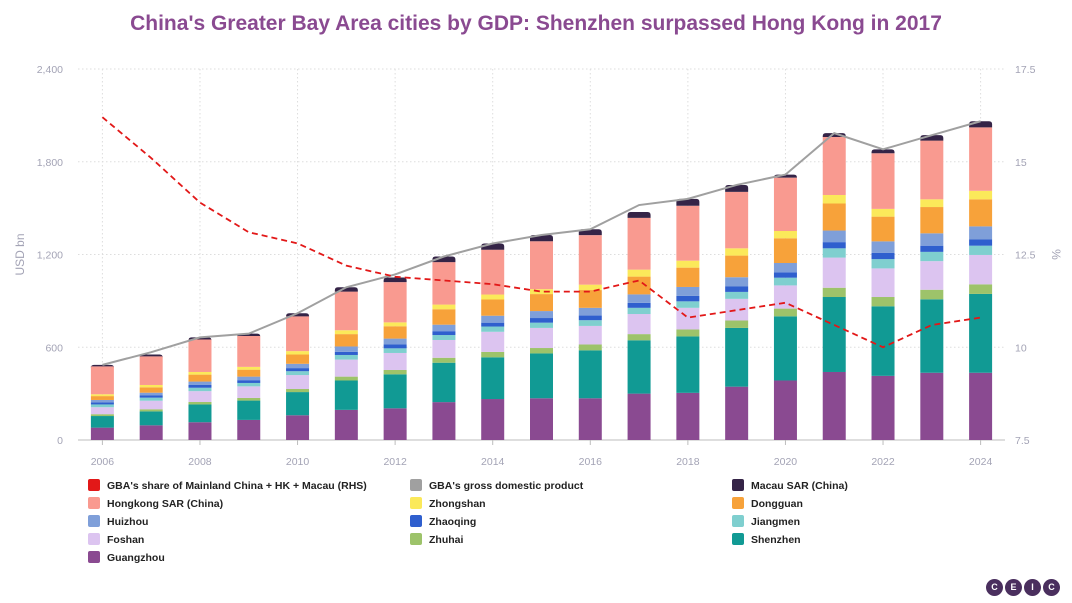  What do you see at coordinates (50, 256) in the screenshot?
I see `y-tick-label: 1,200` at bounding box center [50, 256].